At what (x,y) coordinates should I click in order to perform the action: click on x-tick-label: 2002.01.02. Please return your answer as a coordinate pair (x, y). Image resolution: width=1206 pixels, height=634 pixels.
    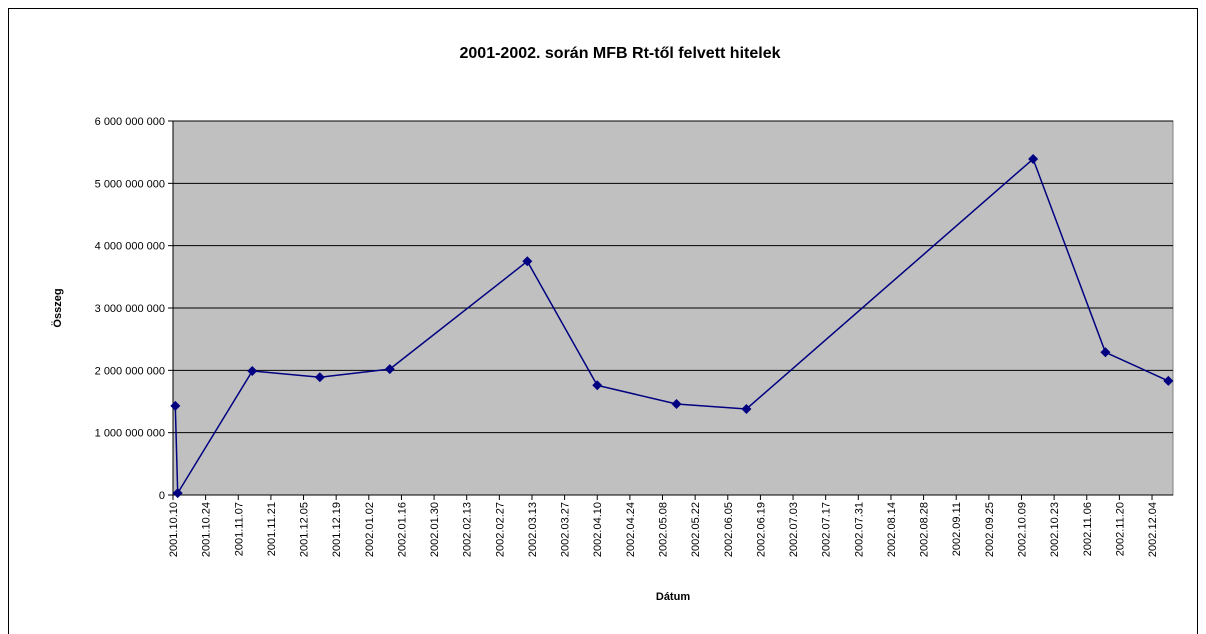
    Looking at the image, I should click on (370, 529).